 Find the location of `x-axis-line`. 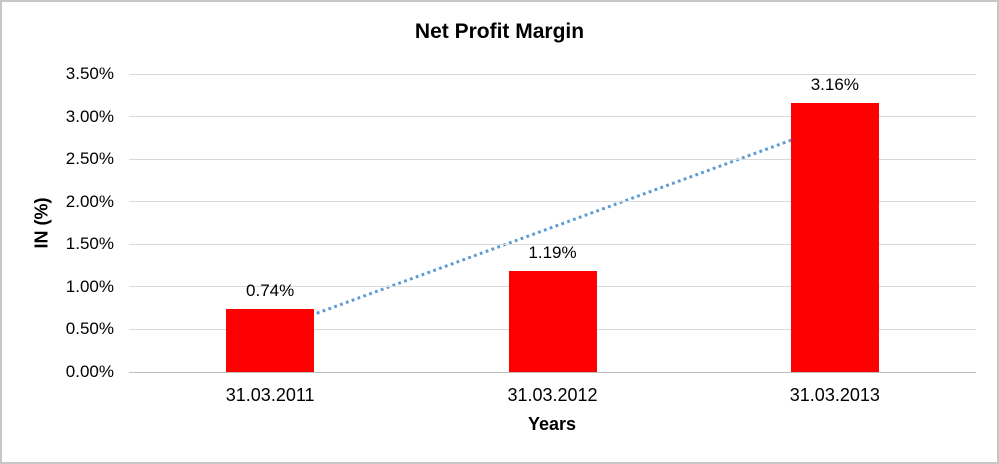

x-axis-line is located at coordinates (552, 372).